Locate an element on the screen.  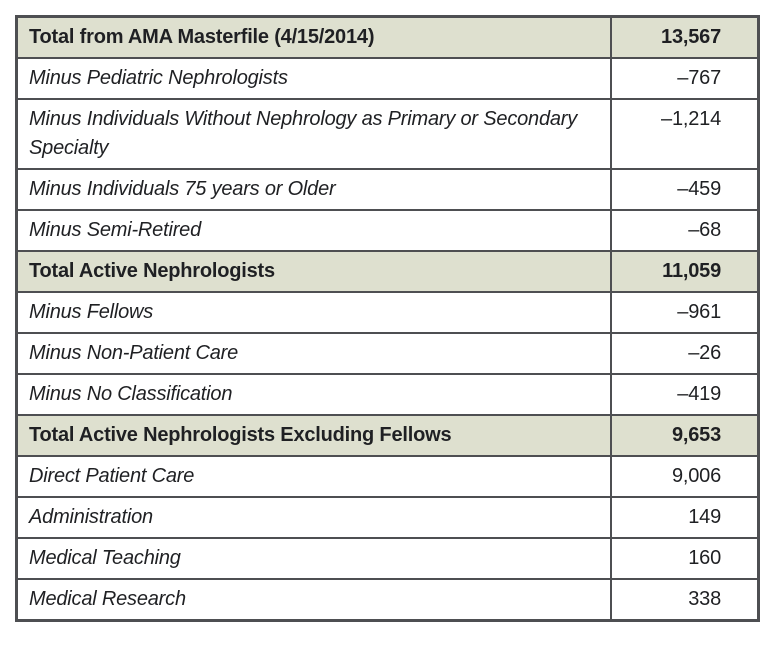
row-label: Minus Semi-Retired is located at coordinates (313, 230).